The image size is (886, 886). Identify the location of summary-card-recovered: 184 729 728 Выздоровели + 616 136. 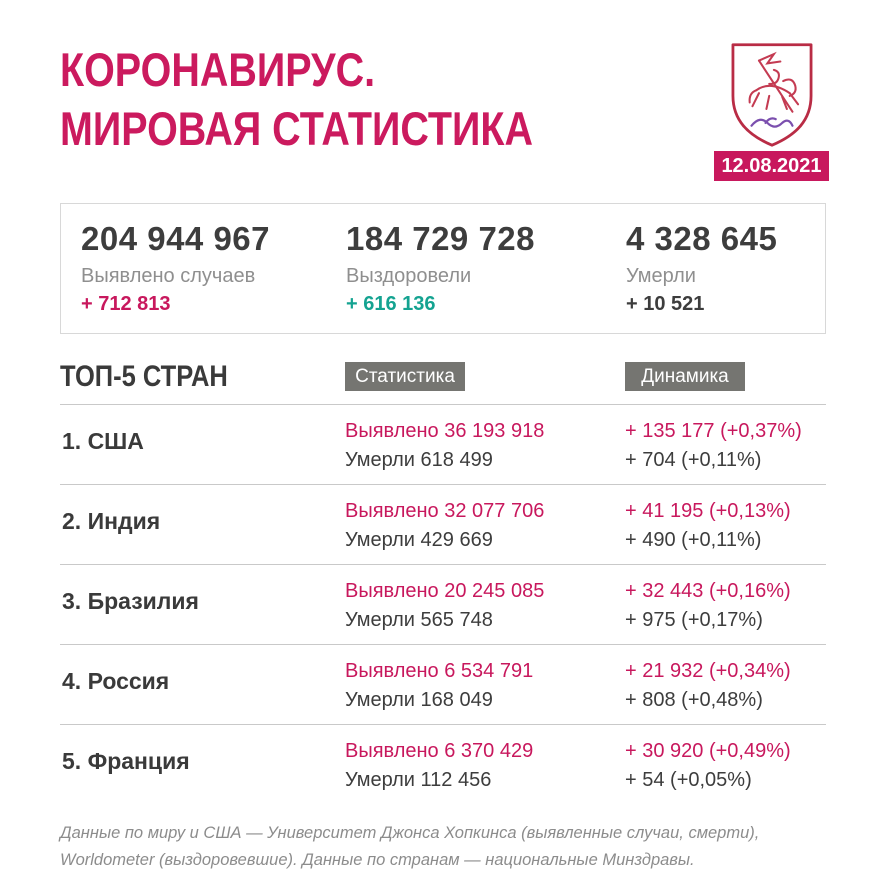
(440, 268).